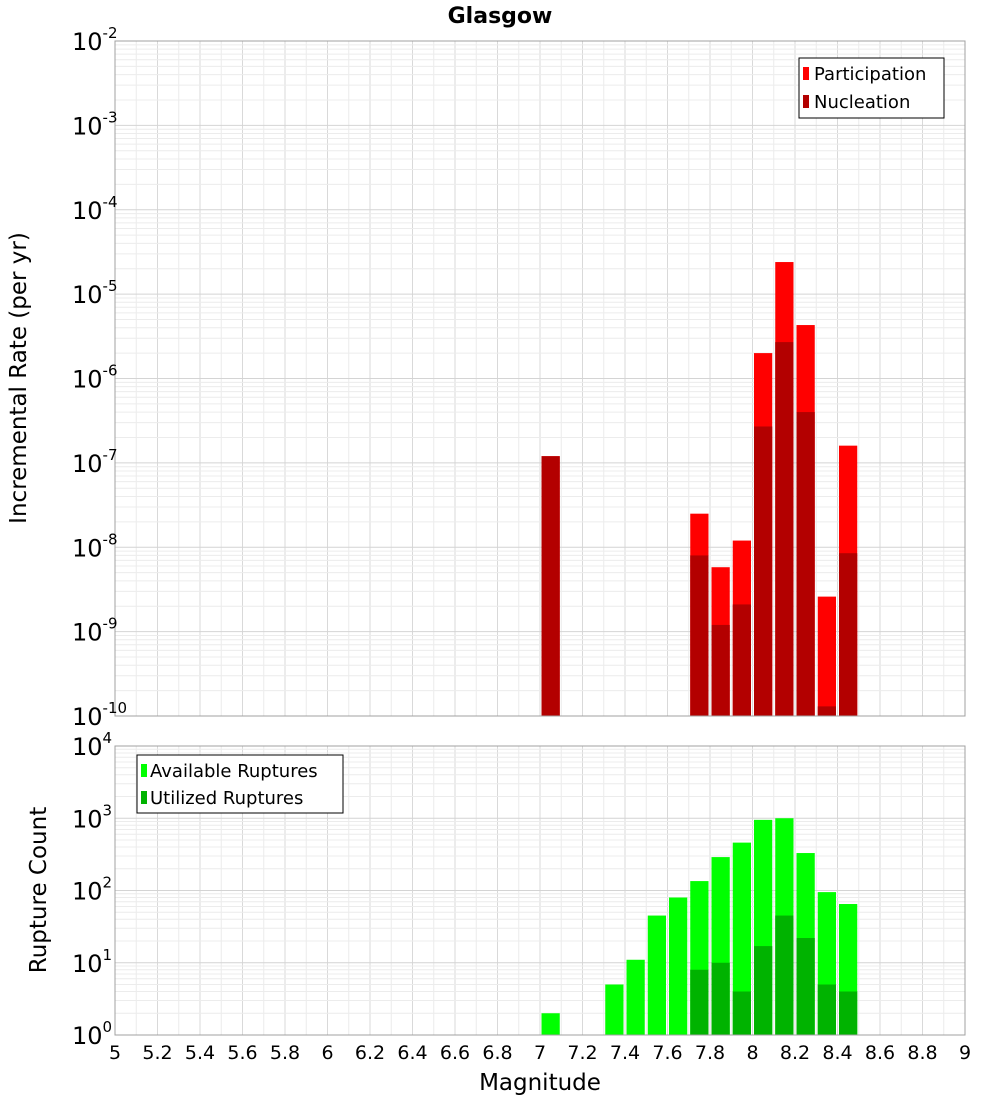 Image resolution: width=1000 pixels, height=1100 pixels. Describe the element at coordinates (200, 1053) in the screenshot. I see `x-tick-label: 5.4` at that location.